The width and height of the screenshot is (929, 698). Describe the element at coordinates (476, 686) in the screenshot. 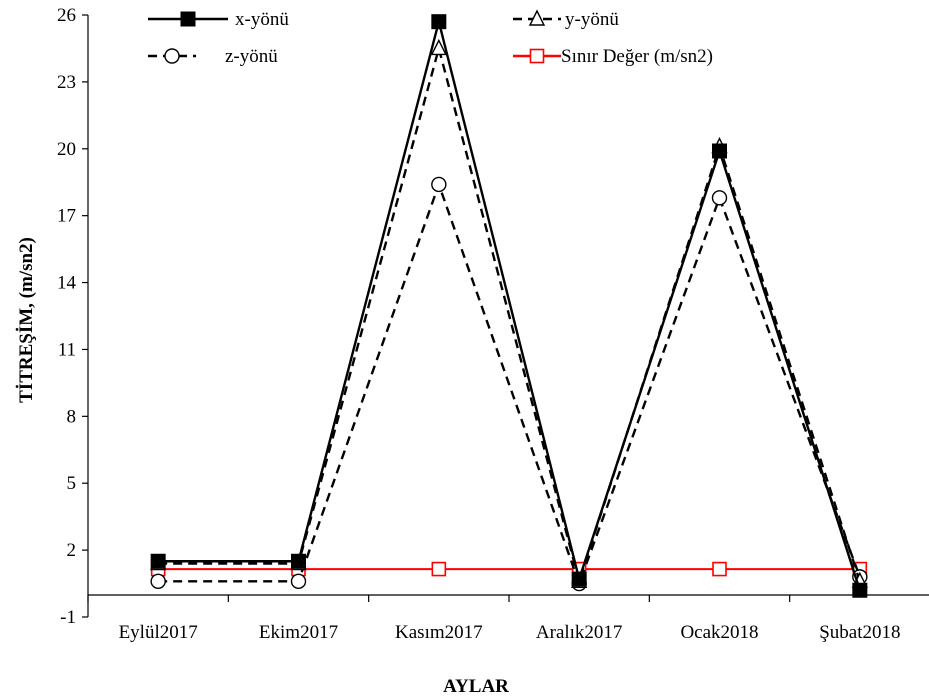

I see `x-axis-title: AYLAR` at that location.